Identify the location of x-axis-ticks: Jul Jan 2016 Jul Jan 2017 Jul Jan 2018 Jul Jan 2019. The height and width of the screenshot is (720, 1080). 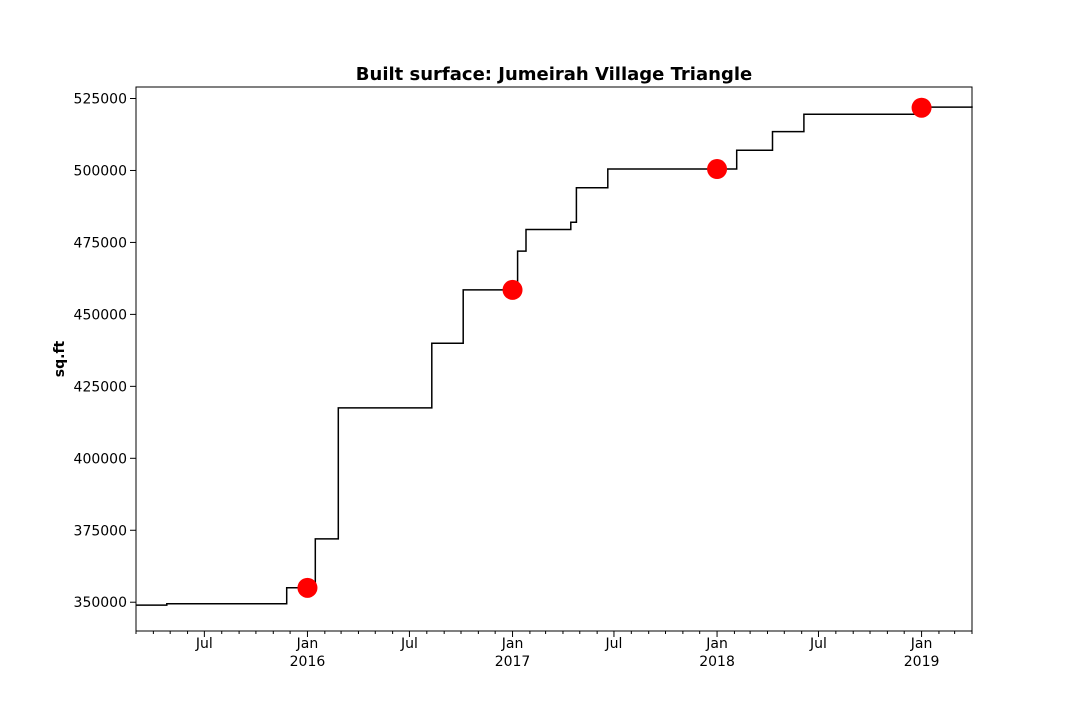
(567, 650).